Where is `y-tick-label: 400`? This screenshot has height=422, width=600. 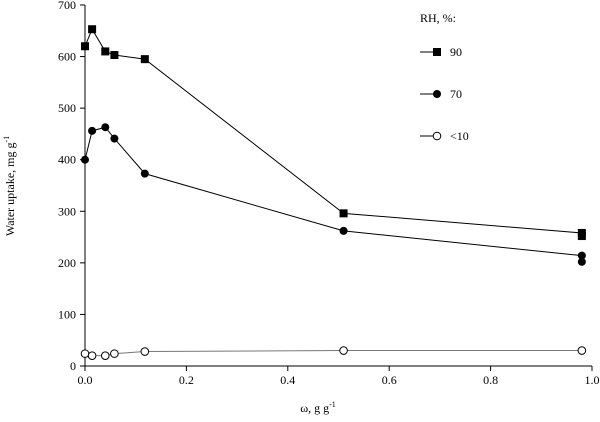
y-tick-label: 400 is located at coordinates (67, 160).